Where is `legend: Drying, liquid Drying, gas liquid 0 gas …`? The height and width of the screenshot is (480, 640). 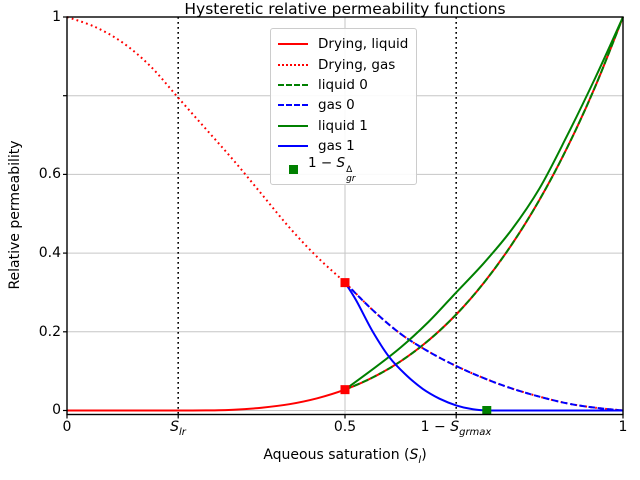
legend: Drying, liquid Drying, gas liquid 0 gas … is located at coordinates (343, 106).